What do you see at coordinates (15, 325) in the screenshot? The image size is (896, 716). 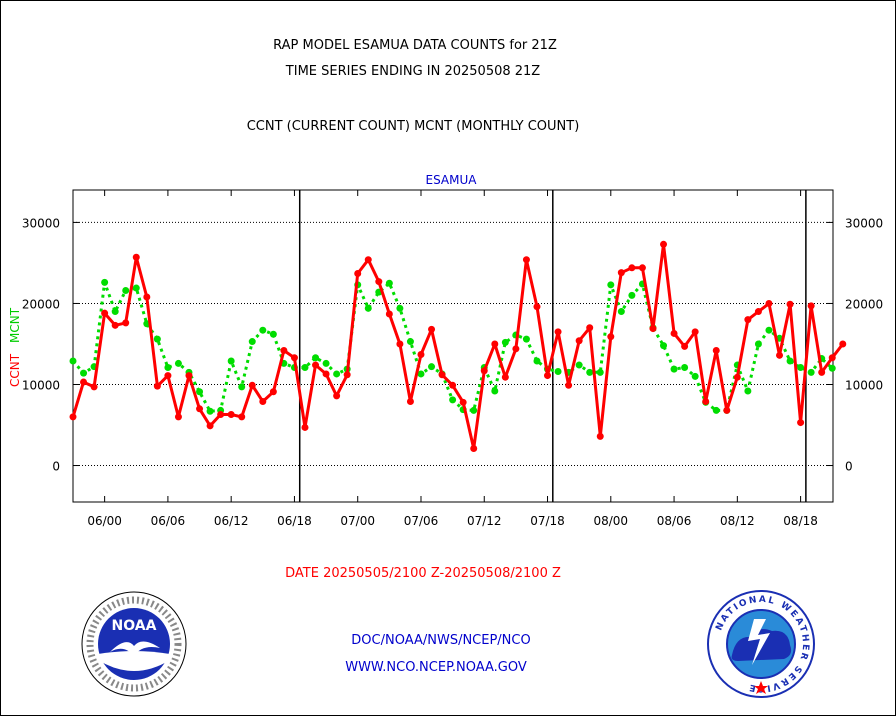 I see `ylabel-mcnt: MCNT` at bounding box center [15, 325].